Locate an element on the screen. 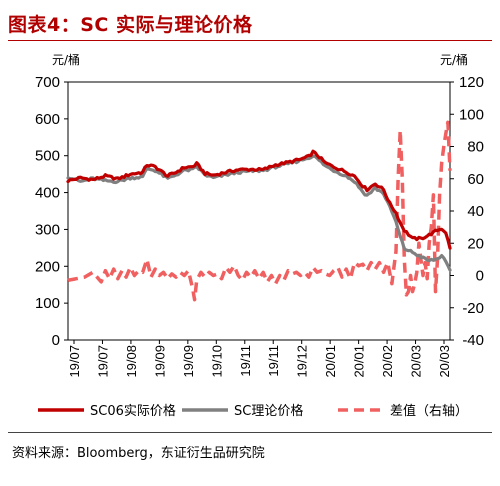 This screenshot has width=500, height=486. left-tick-label: 300 is located at coordinates (47, 229).